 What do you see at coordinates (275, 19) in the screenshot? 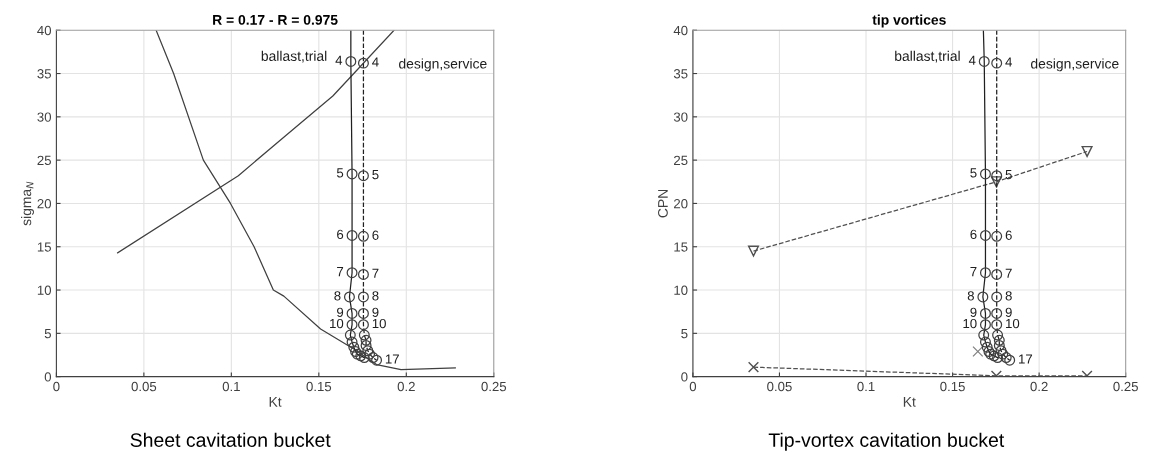
I see `chart-title: R = 0.17 - R = 0.975` at bounding box center [275, 19].